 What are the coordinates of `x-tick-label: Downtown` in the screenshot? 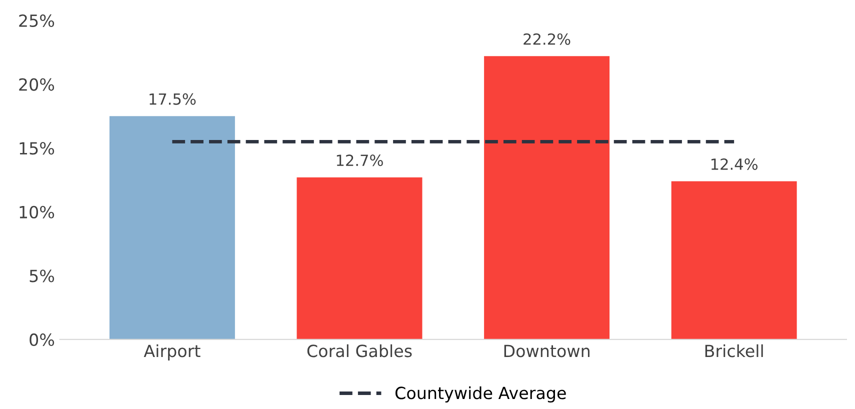 It's located at (547, 351).